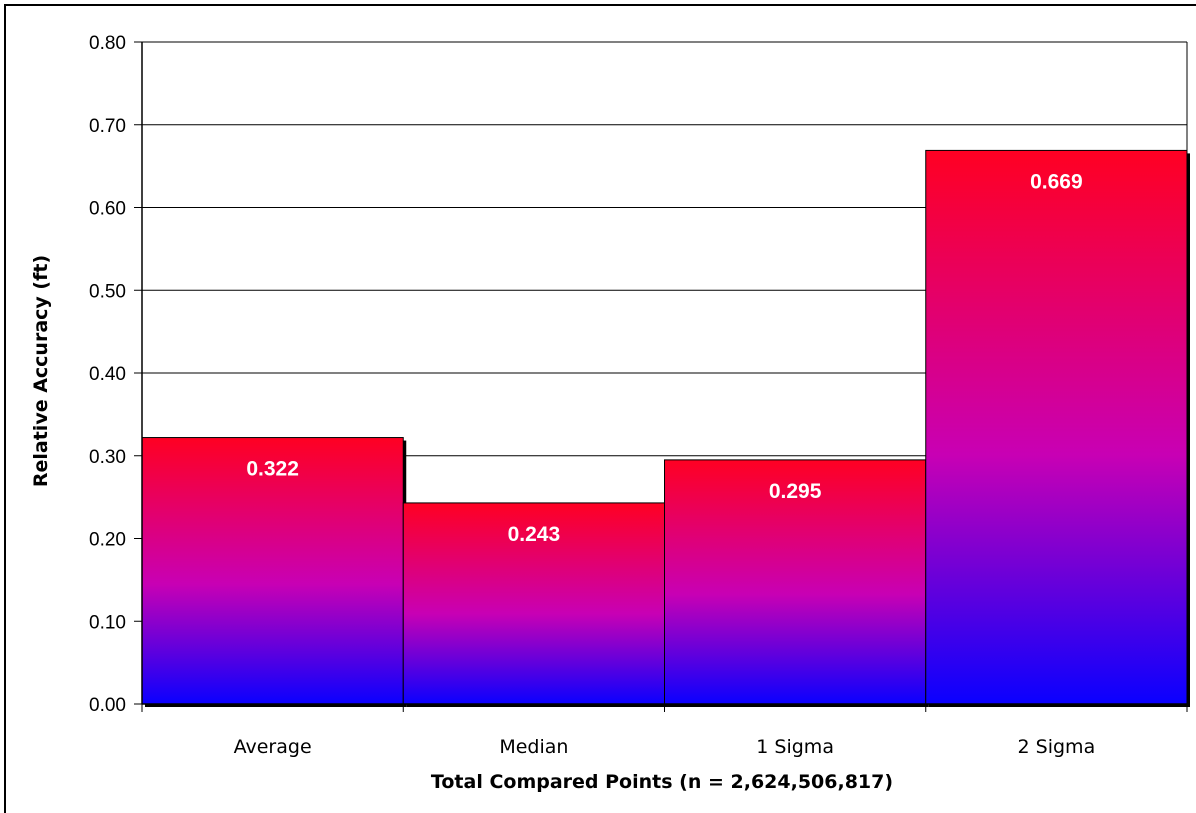 The height and width of the screenshot is (813, 1196). I want to click on y-tick-label: 0.50, so click(107, 291).